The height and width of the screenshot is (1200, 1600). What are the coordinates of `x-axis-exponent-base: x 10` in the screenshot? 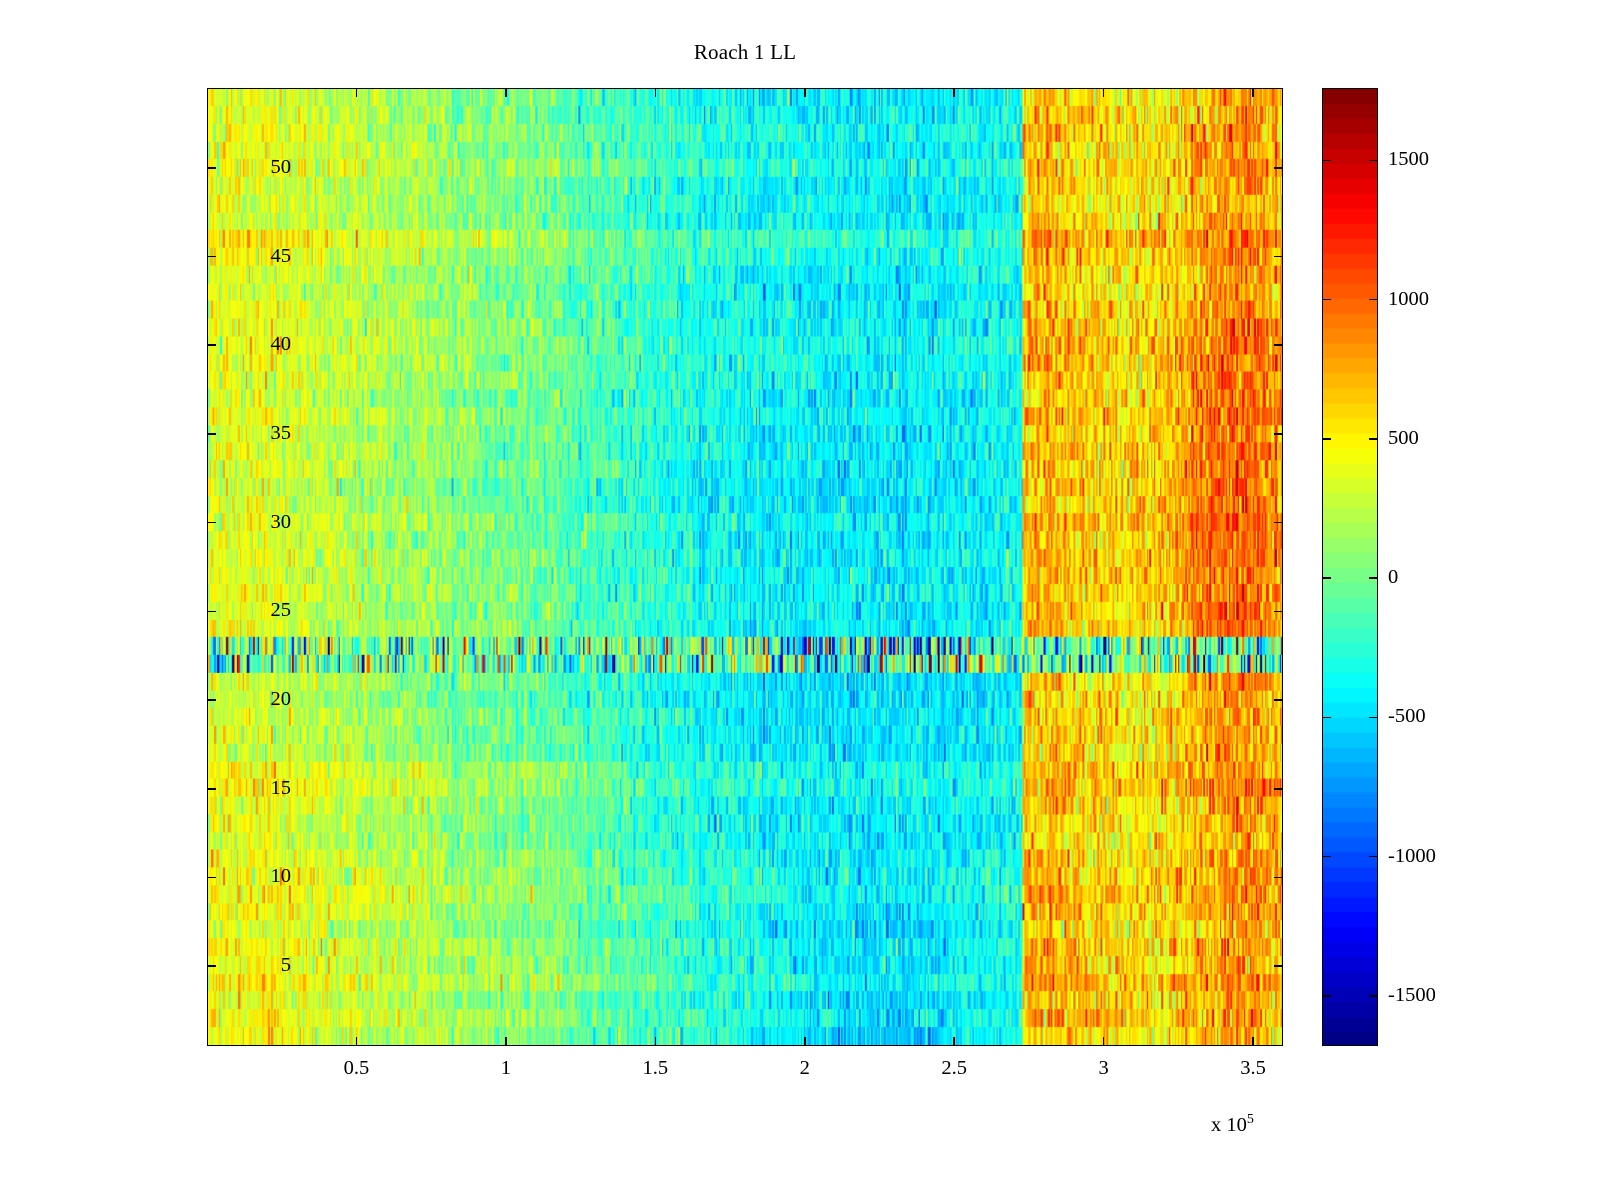 It's located at (1229, 1124).